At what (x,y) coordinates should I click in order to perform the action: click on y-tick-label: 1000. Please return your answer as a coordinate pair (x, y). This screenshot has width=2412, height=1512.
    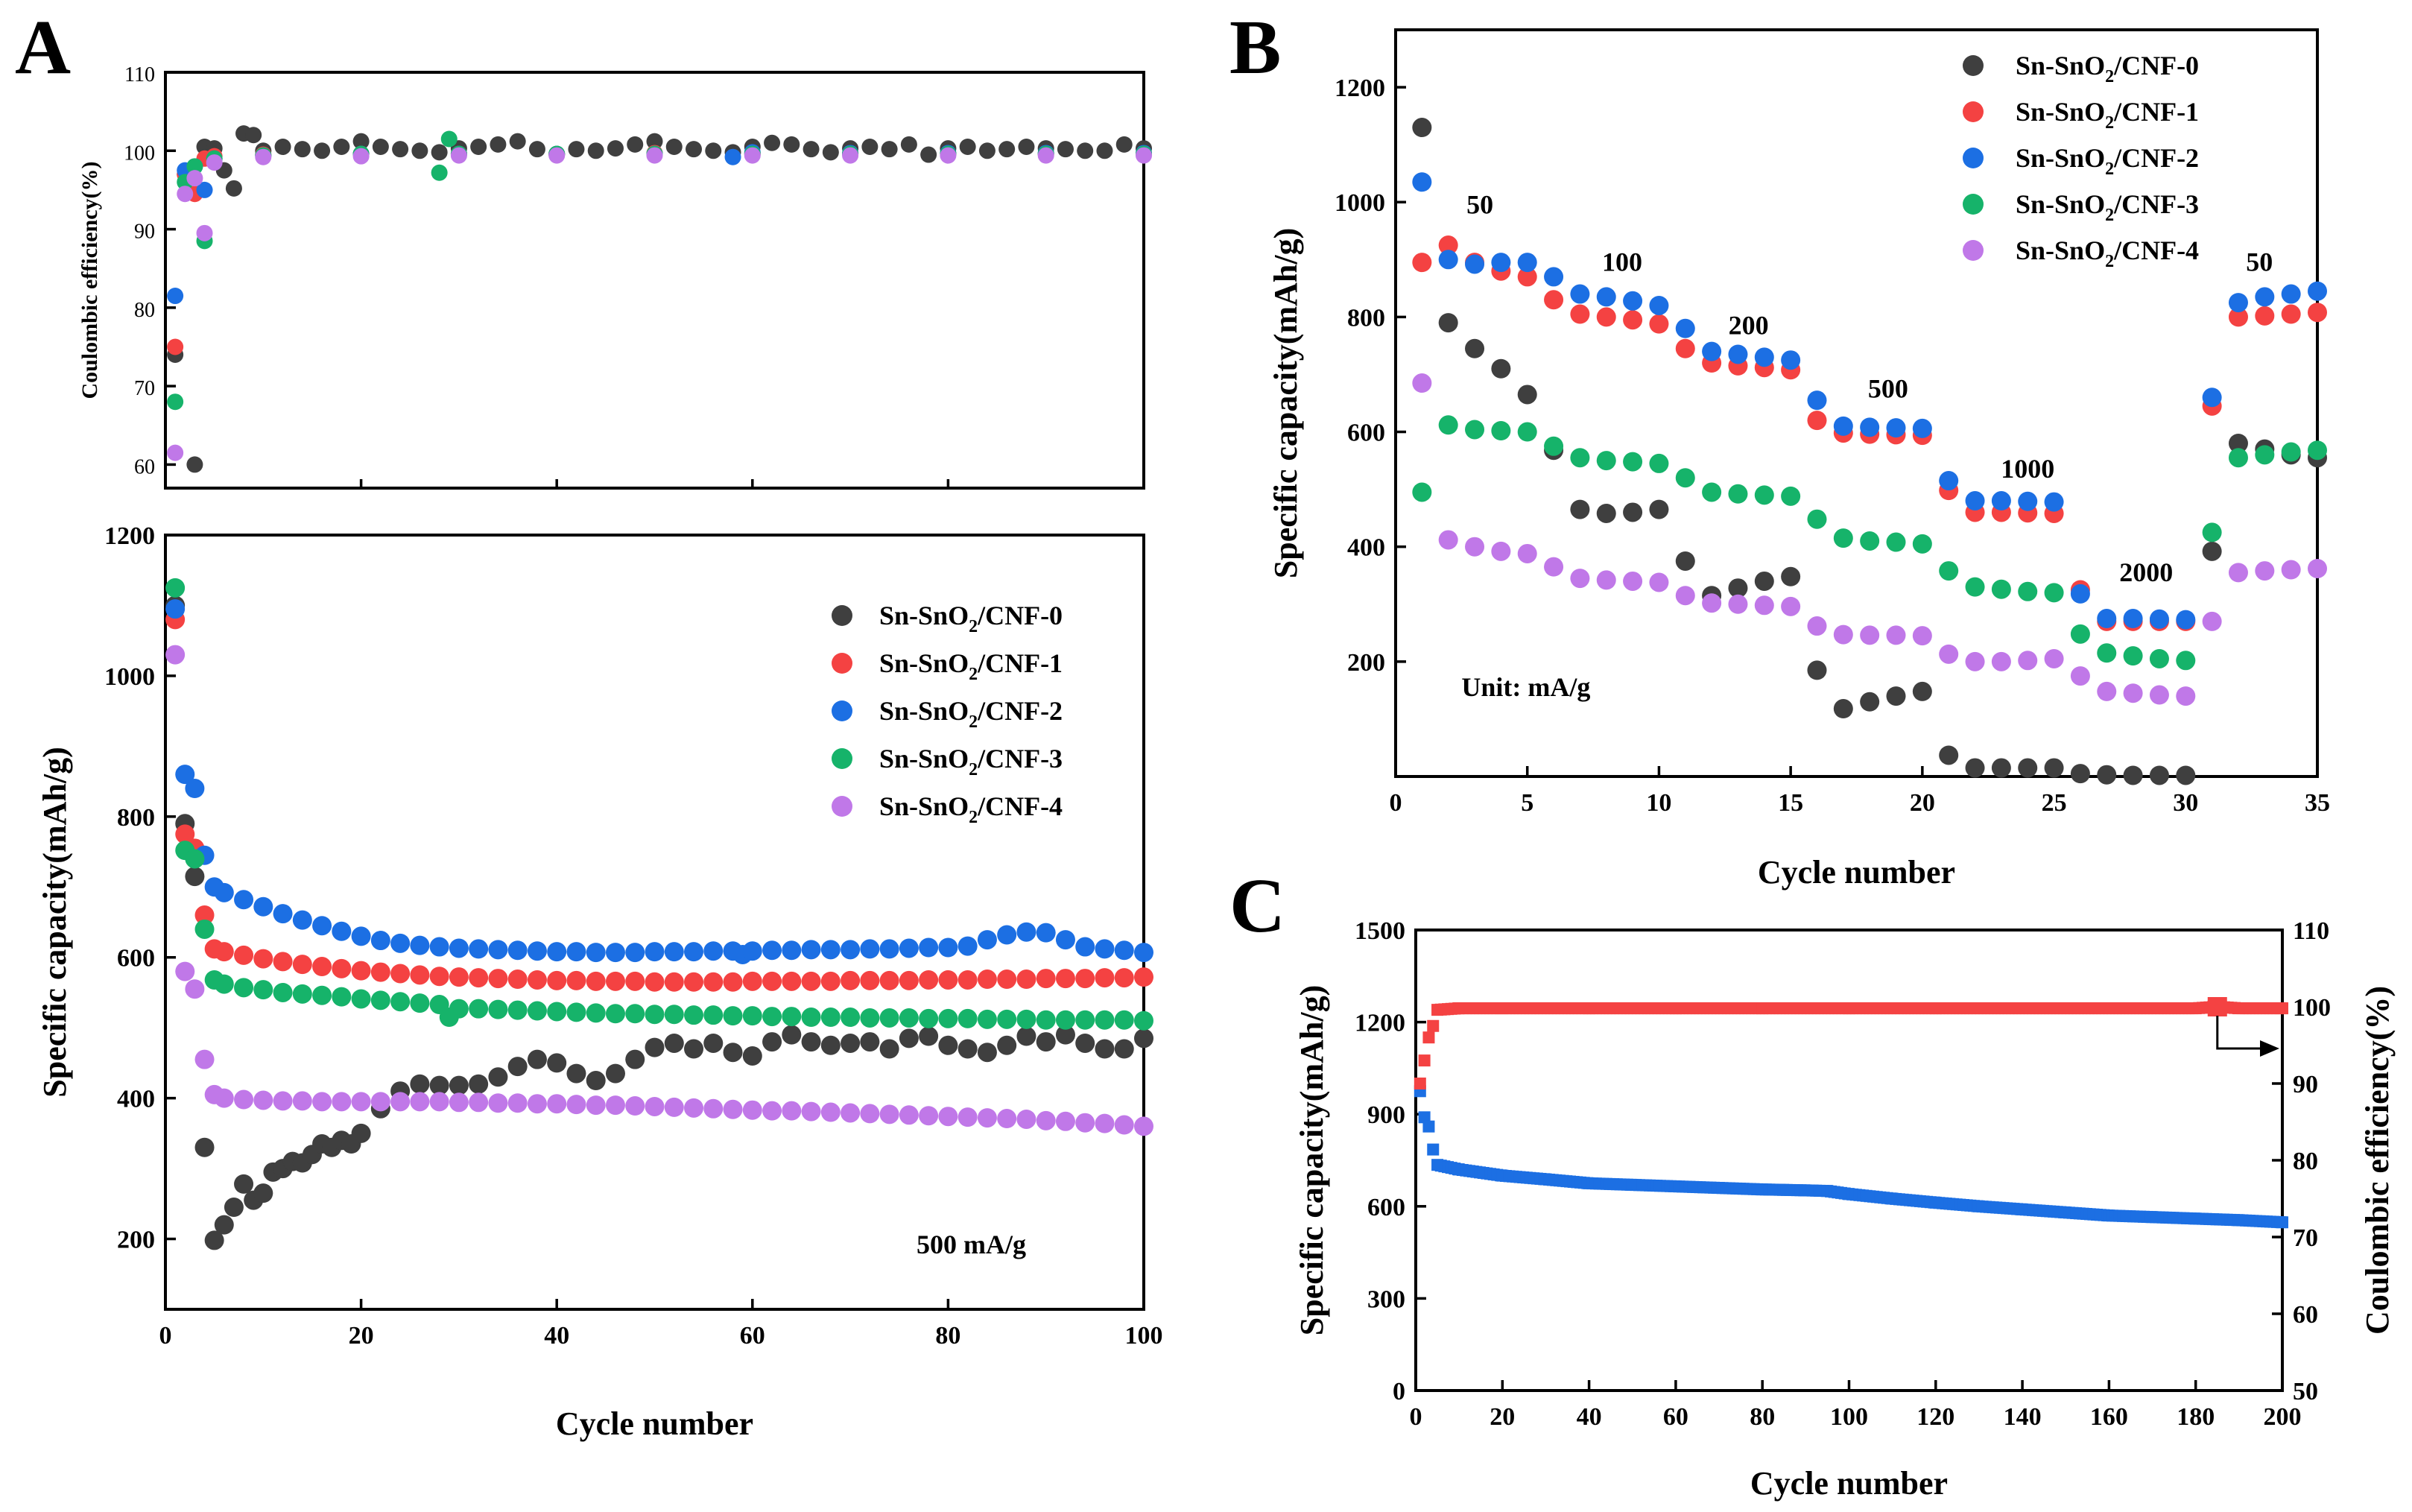
    Looking at the image, I should click on (129, 677).